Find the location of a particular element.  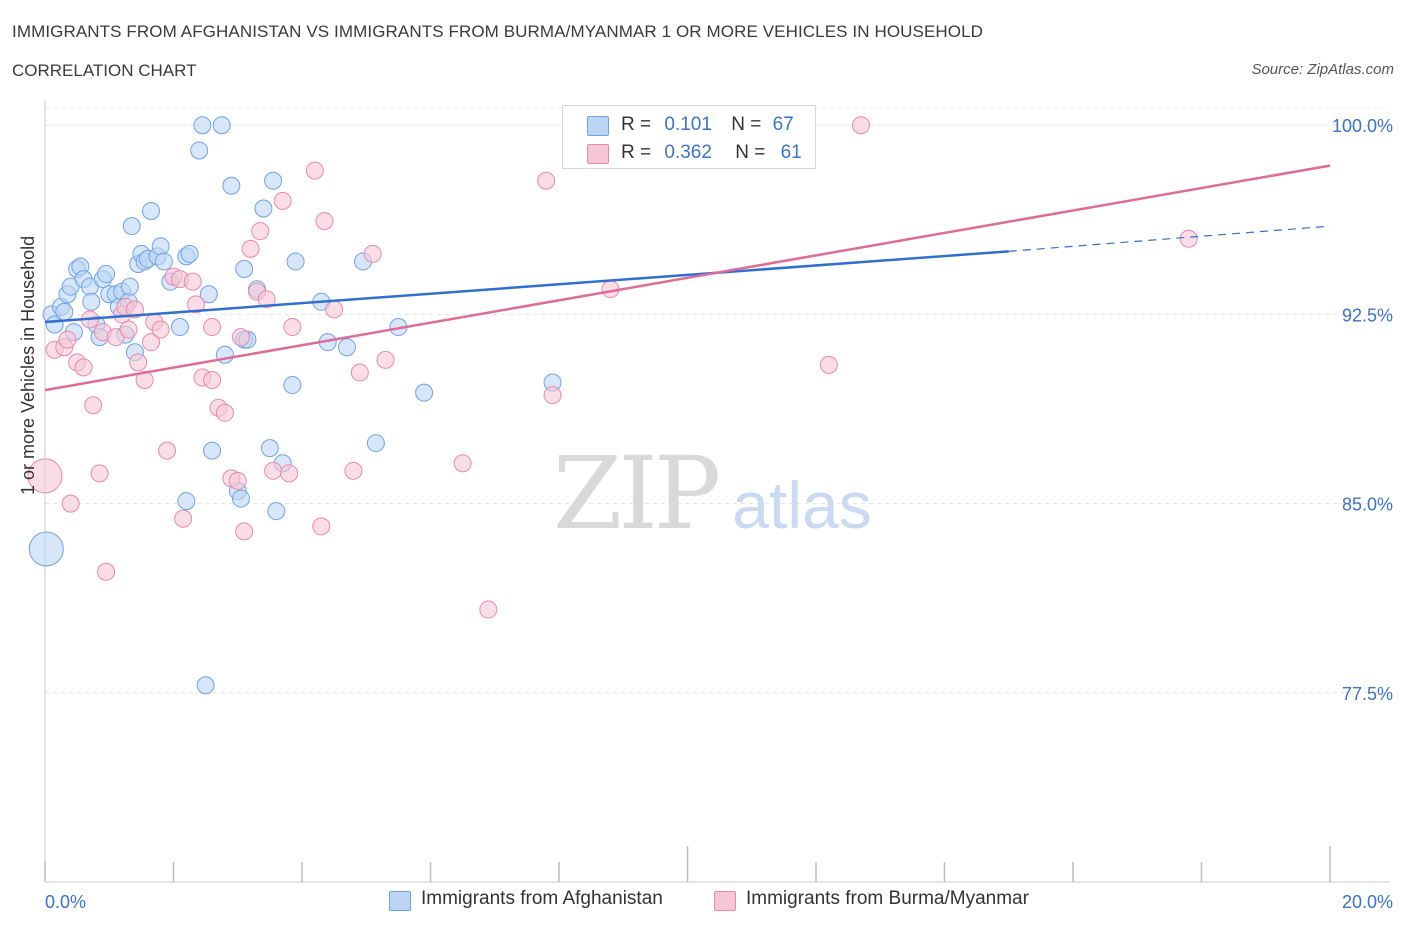

x-tick-label: 0.0% is located at coordinates (65, 902).